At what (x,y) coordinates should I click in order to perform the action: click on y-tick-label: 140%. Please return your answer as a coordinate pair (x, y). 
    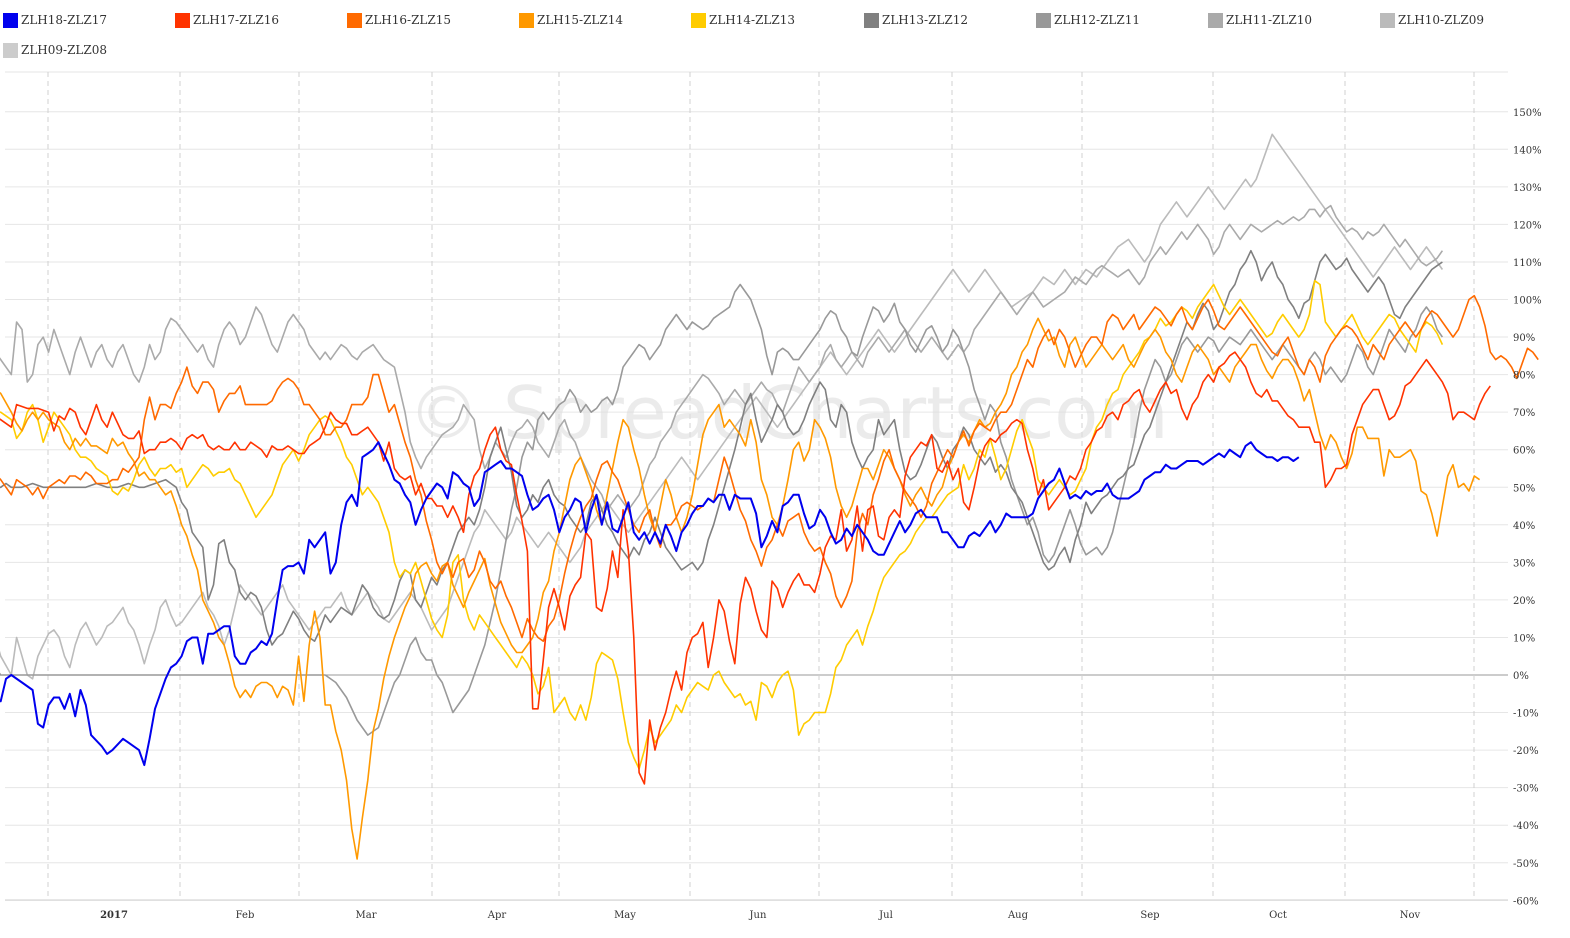
    Looking at the image, I should click on (1527, 150).